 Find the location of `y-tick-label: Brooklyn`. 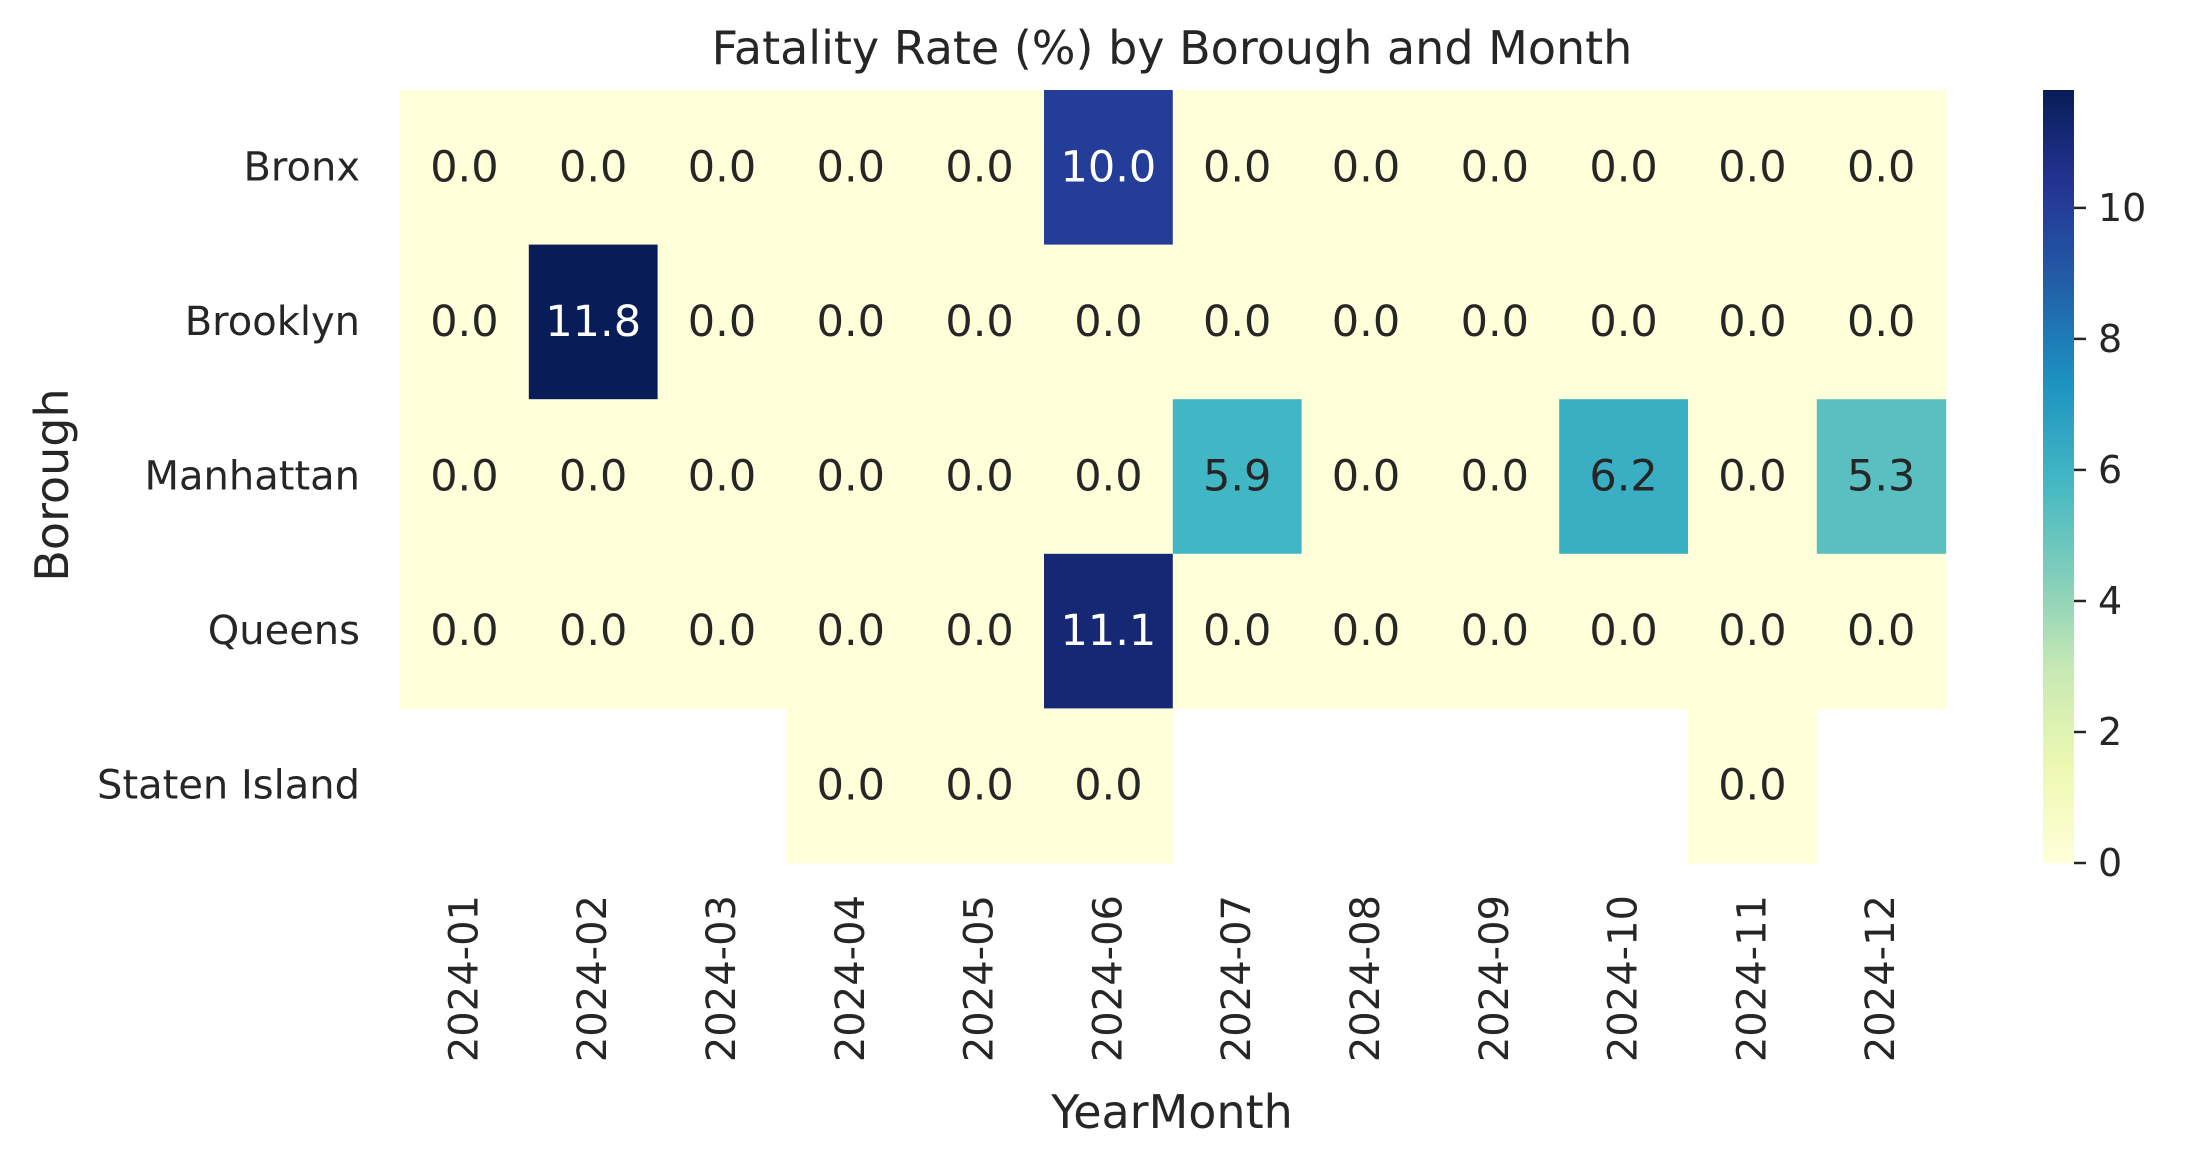

y-tick-label: Brooklyn is located at coordinates (272, 322).